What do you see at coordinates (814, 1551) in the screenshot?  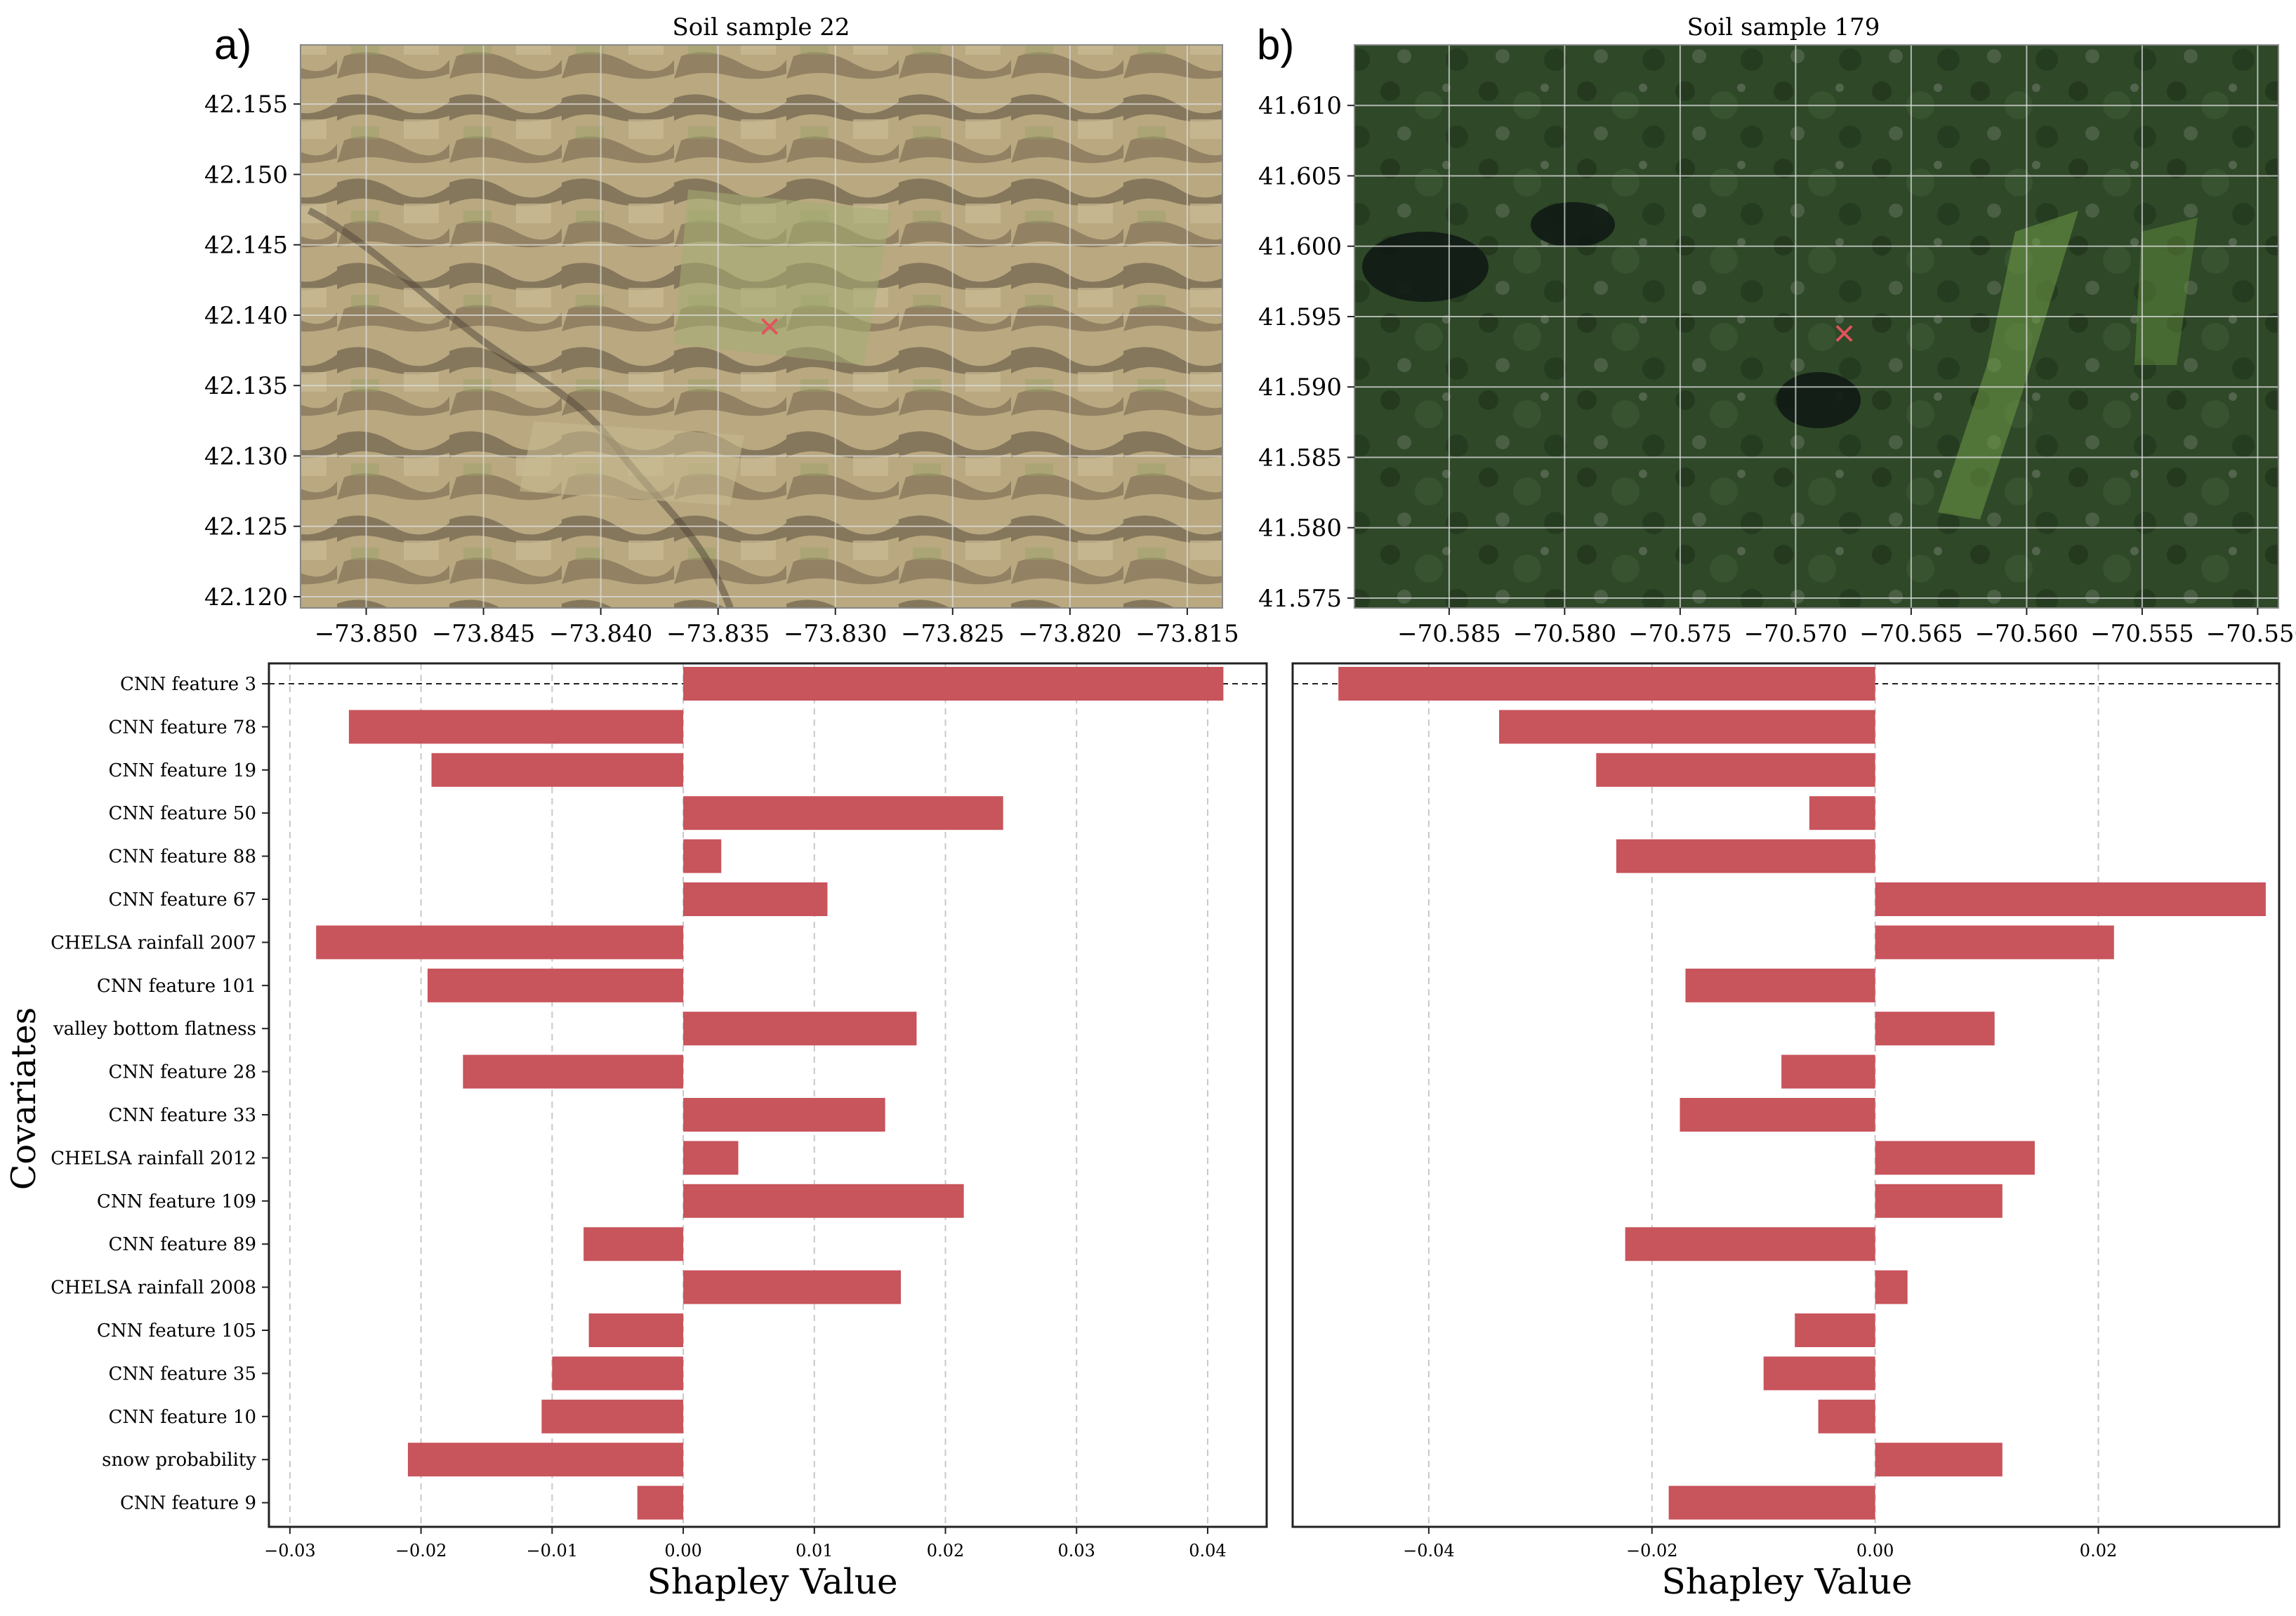 I see `bar-xtick-label-a: 0.01` at bounding box center [814, 1551].